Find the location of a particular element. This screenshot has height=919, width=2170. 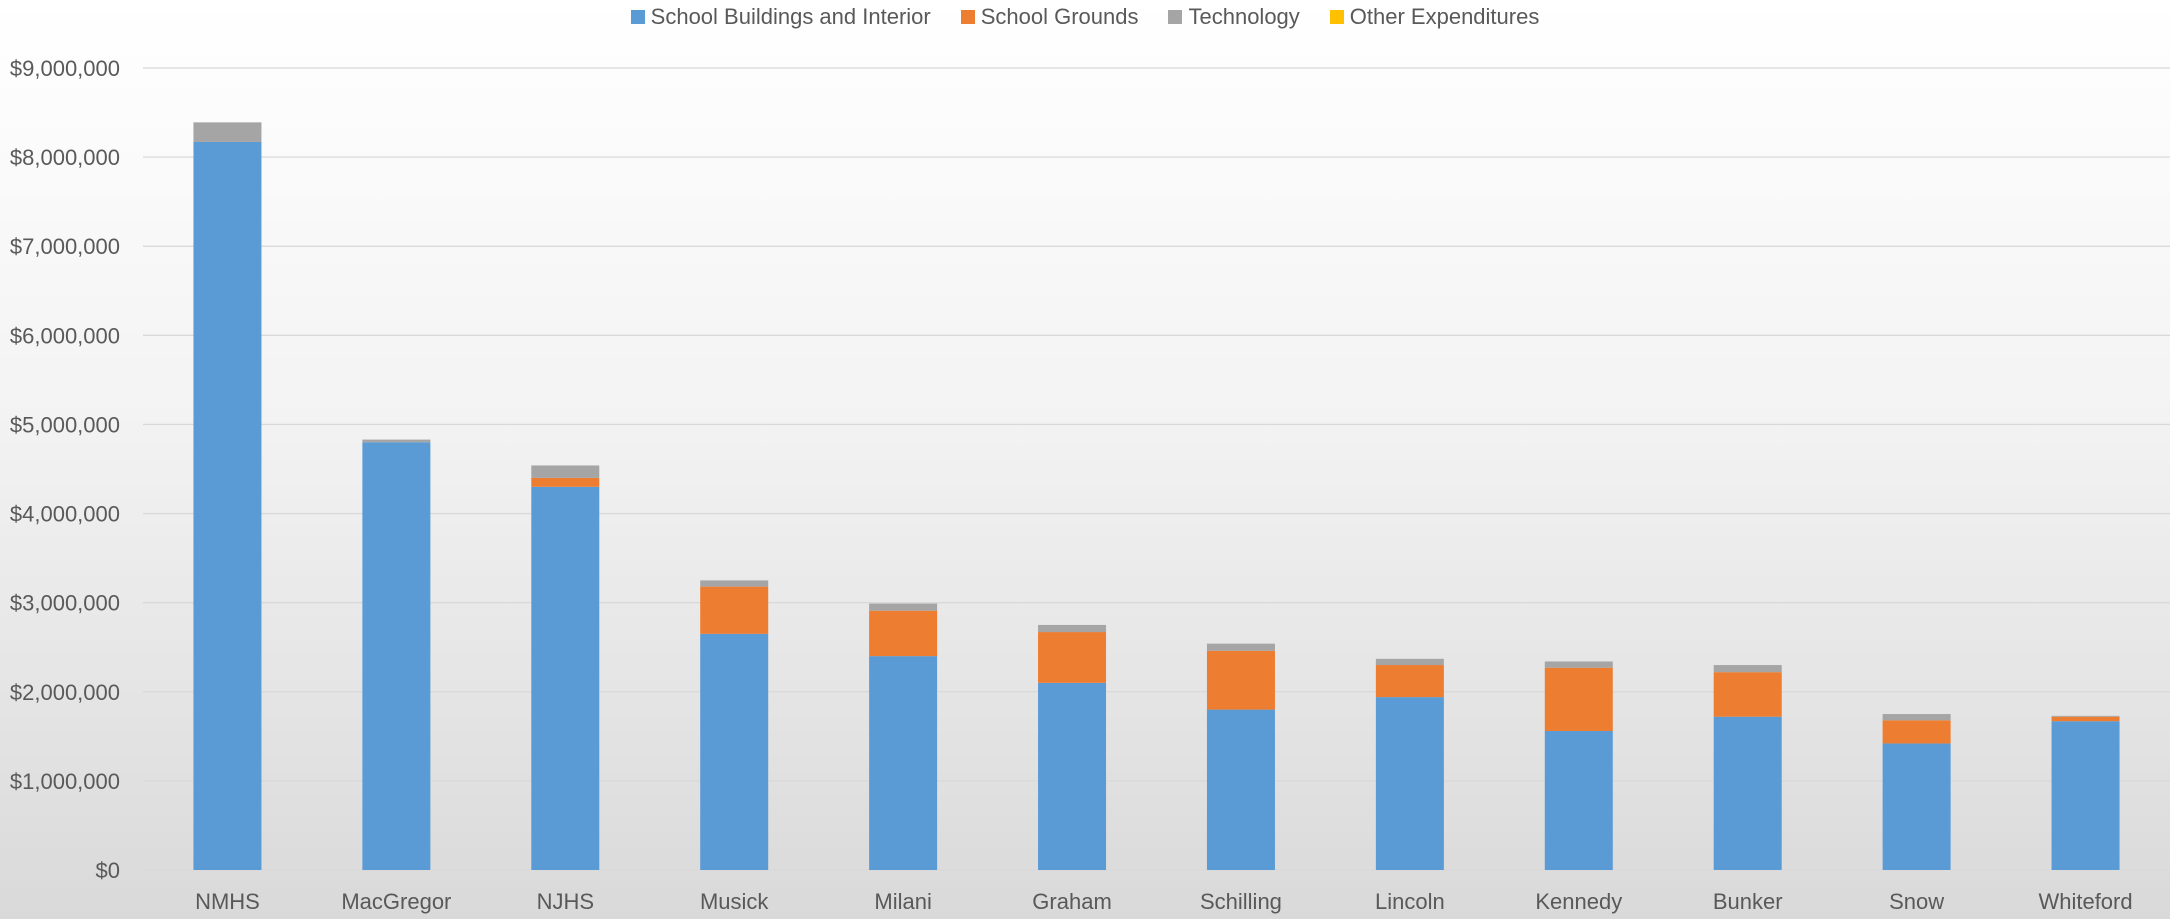

bar-segment-school-buildings-and-interior-lincoln is located at coordinates (1409, 783).